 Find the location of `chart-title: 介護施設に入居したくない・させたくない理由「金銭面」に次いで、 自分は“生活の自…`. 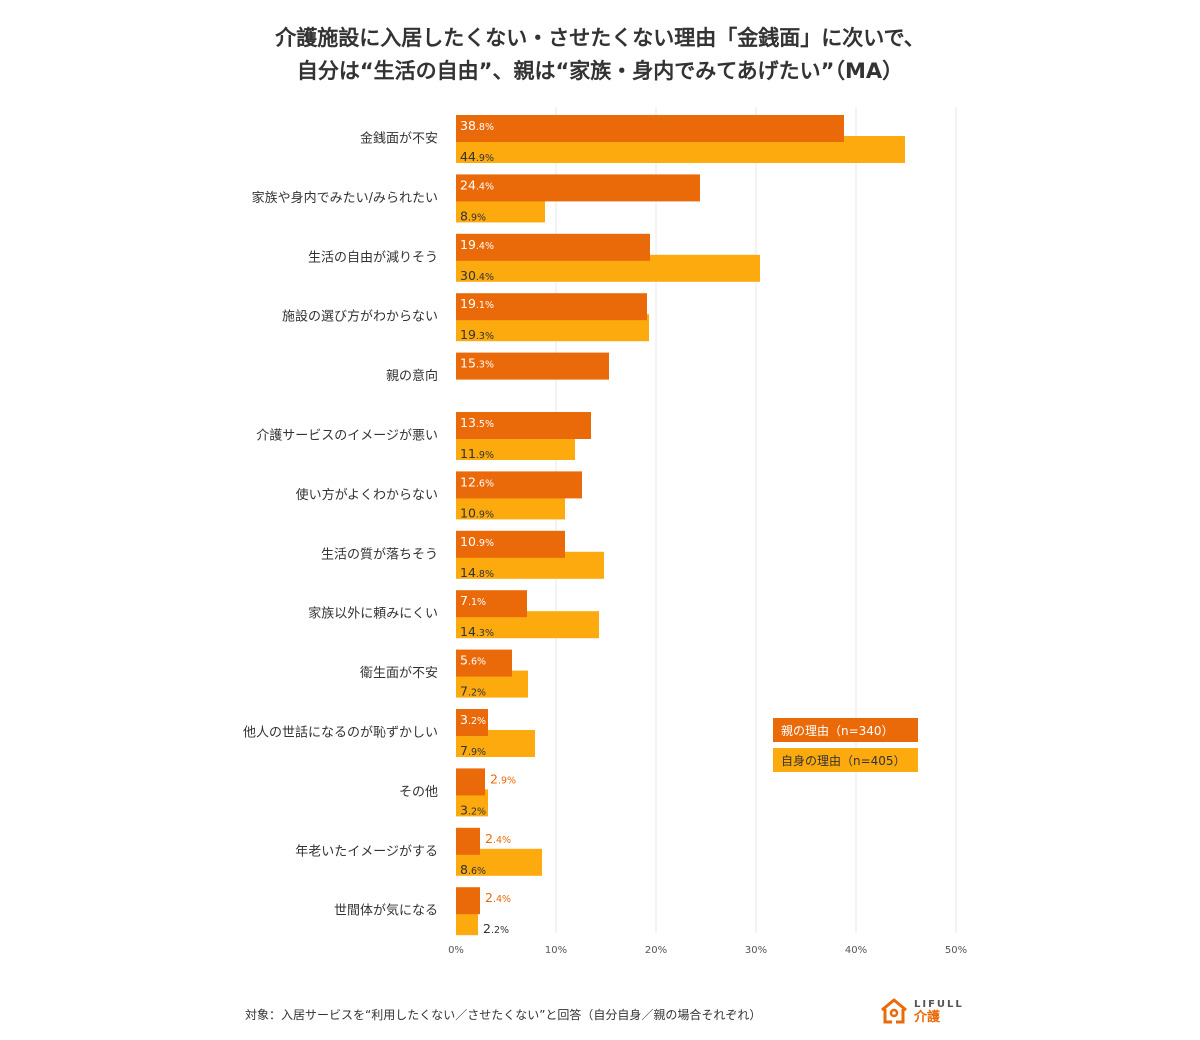

chart-title: 介護施設に入居したくない・させたくない理由「金銭面」に次いで、 自分は“生活の自… is located at coordinates (600, 55).